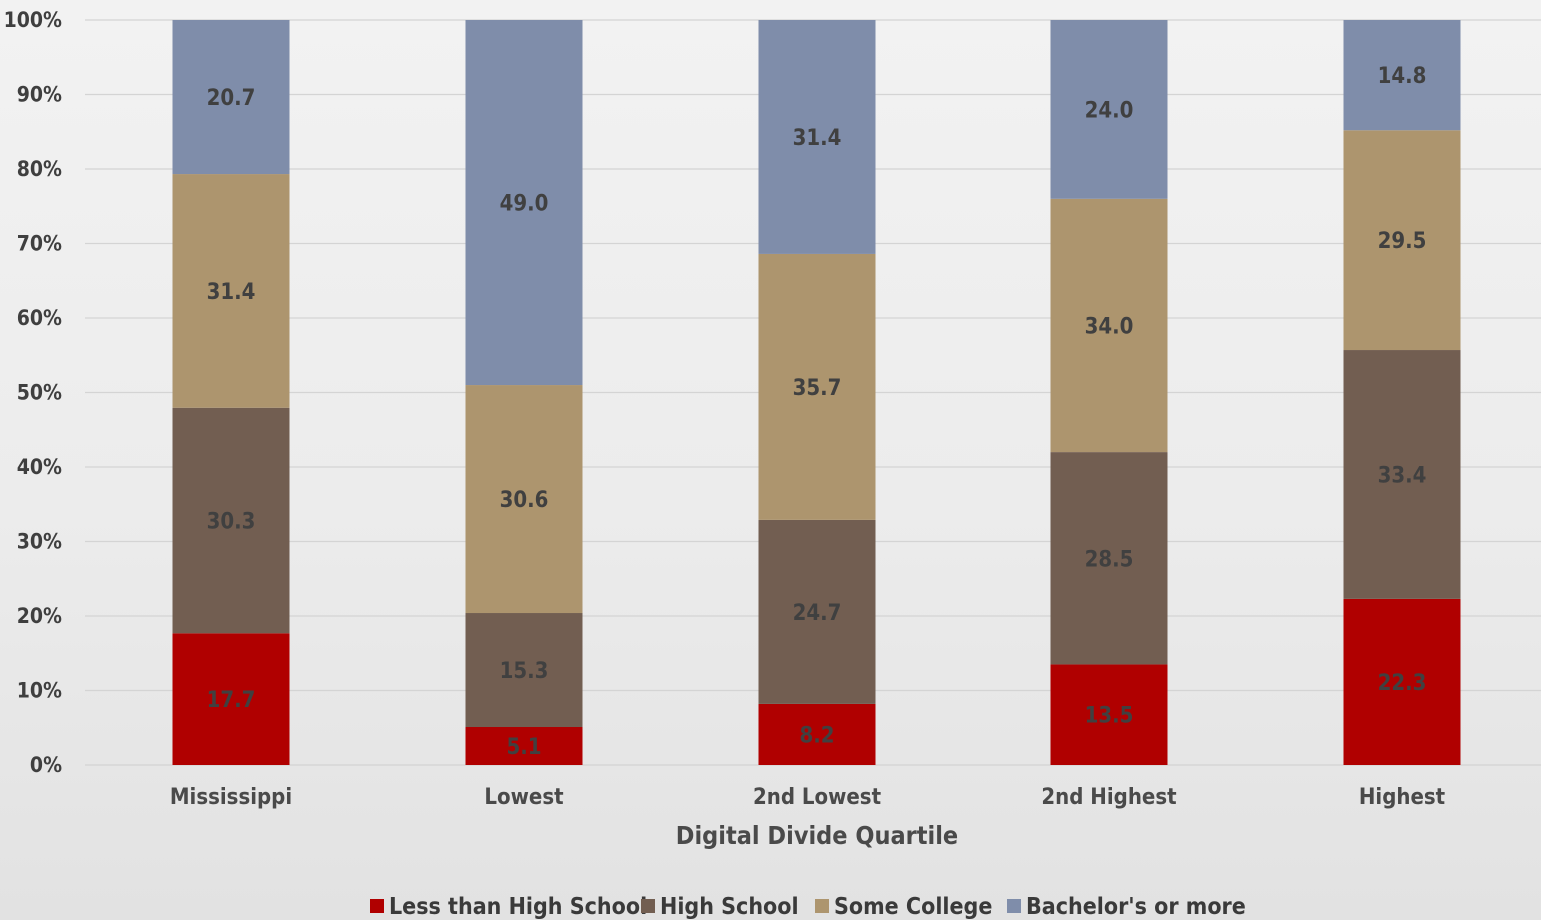 Image resolution: width=1541 pixels, height=920 pixels. I want to click on data-label: 34.0, so click(1109, 326).